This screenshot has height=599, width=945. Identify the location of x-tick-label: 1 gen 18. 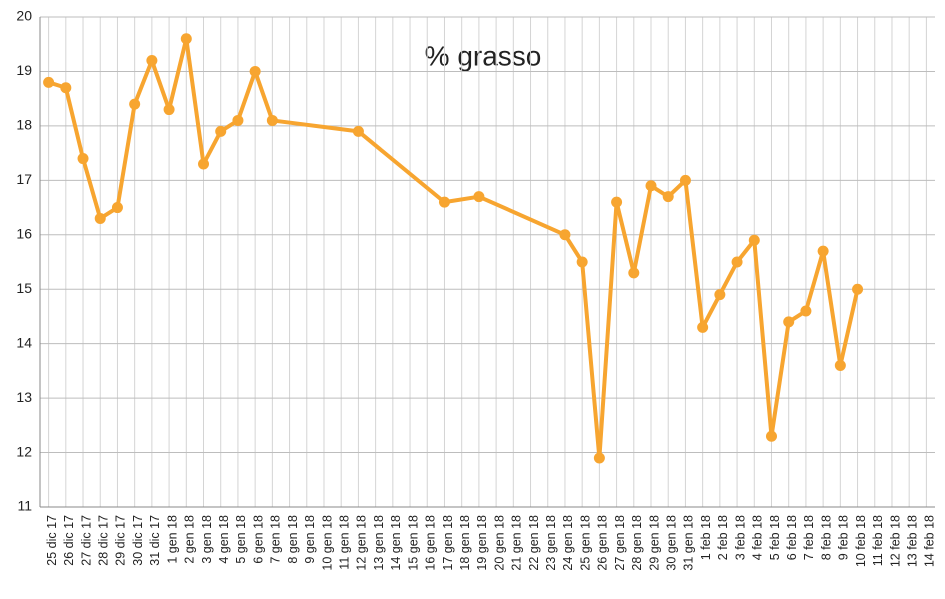
(172, 539).